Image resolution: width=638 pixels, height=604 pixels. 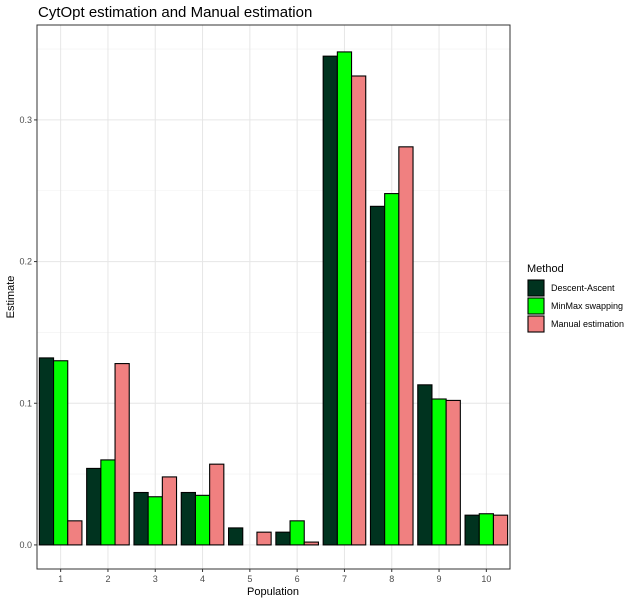 What do you see at coordinates (273, 592) in the screenshot?
I see `x-axis-title: Population` at bounding box center [273, 592].